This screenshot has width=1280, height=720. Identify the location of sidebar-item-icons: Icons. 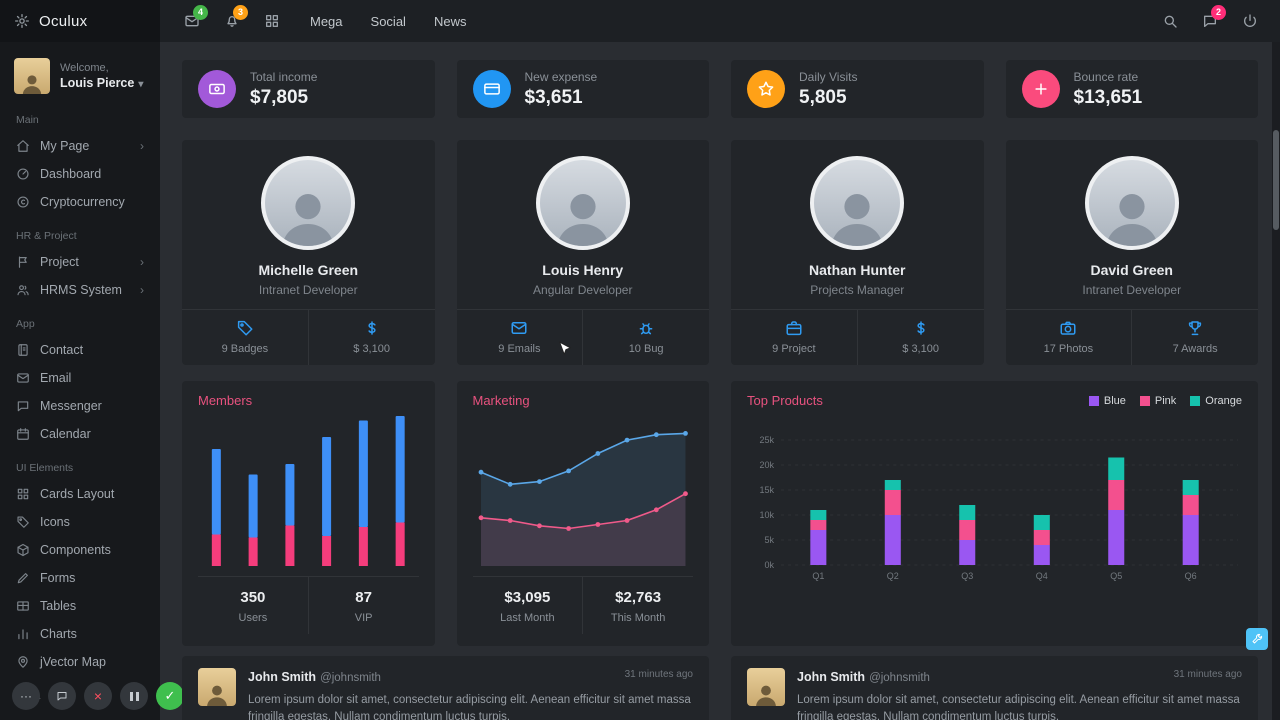
(80, 522).